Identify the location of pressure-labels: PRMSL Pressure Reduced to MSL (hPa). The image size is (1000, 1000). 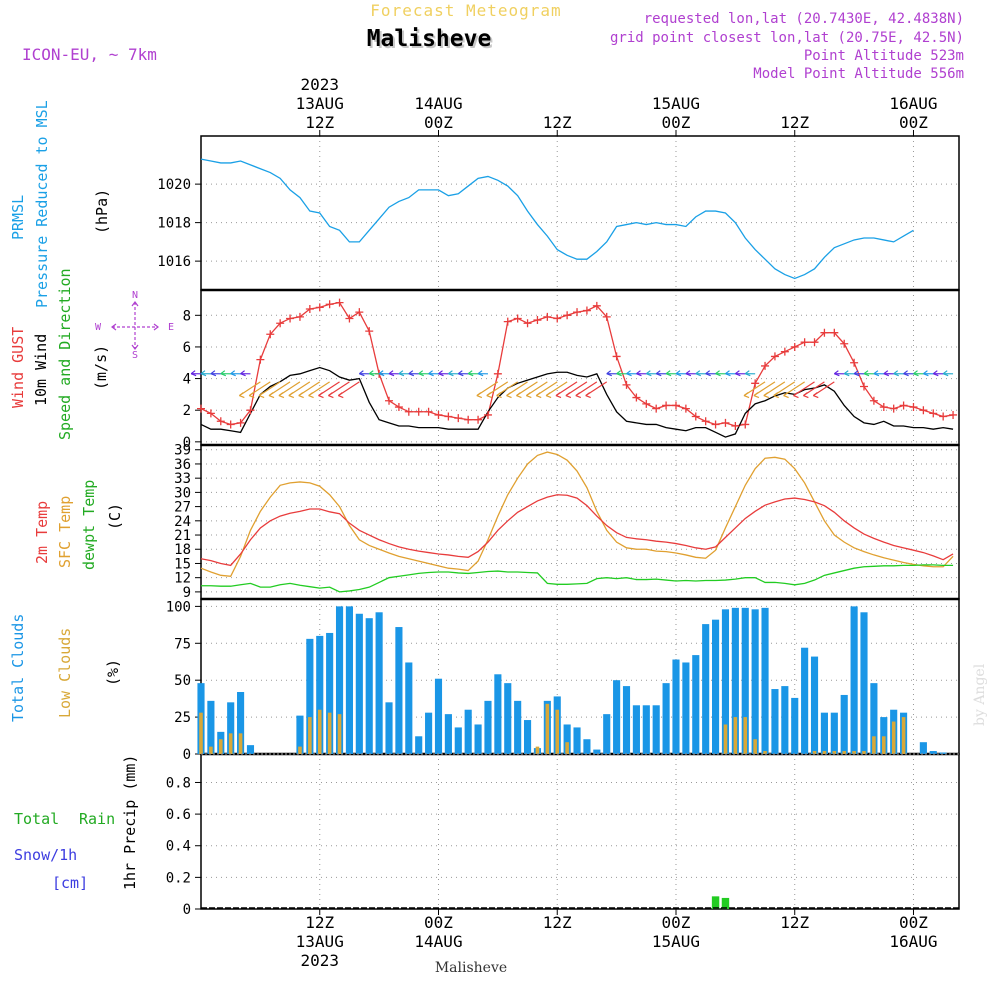
(60, 204).